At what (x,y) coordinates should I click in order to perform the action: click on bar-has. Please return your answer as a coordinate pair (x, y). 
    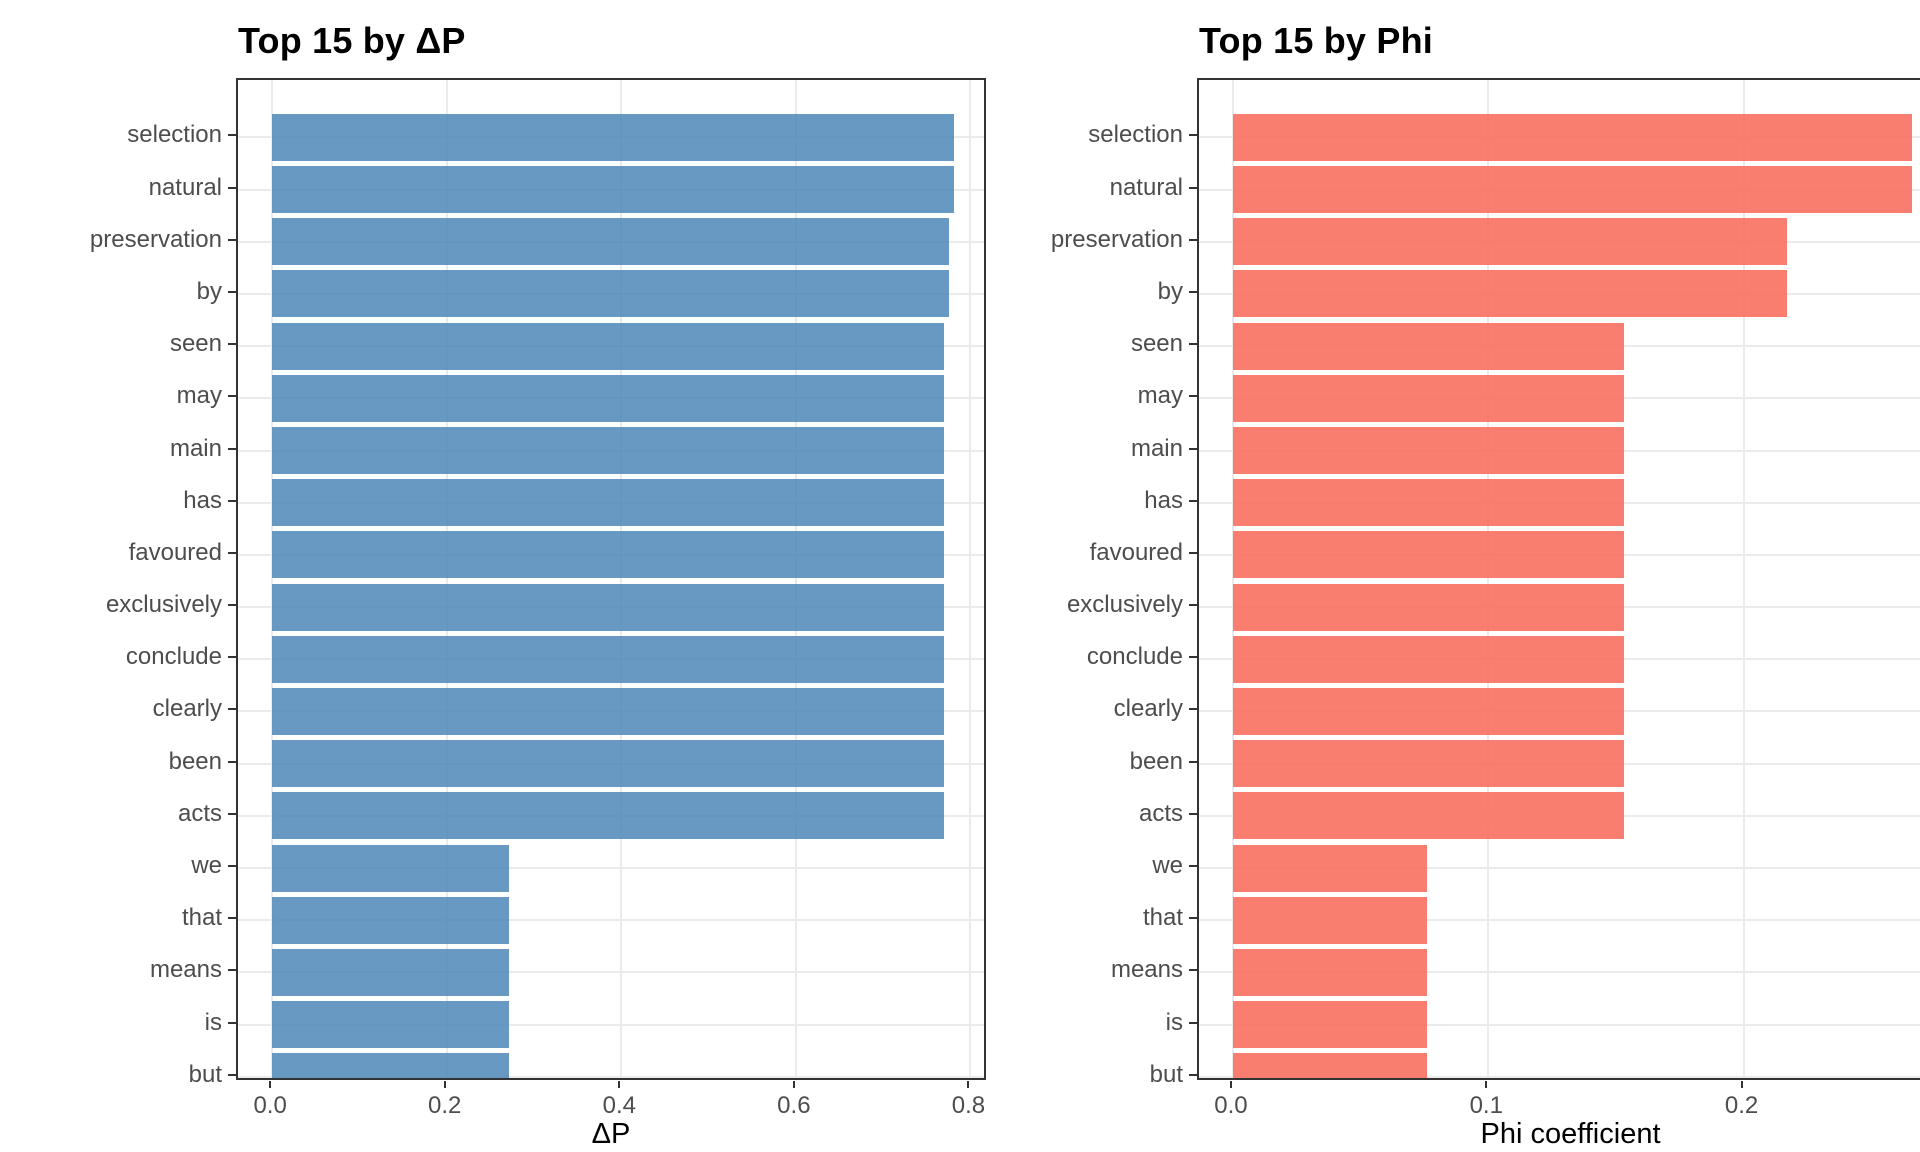
    Looking at the image, I should click on (608, 503).